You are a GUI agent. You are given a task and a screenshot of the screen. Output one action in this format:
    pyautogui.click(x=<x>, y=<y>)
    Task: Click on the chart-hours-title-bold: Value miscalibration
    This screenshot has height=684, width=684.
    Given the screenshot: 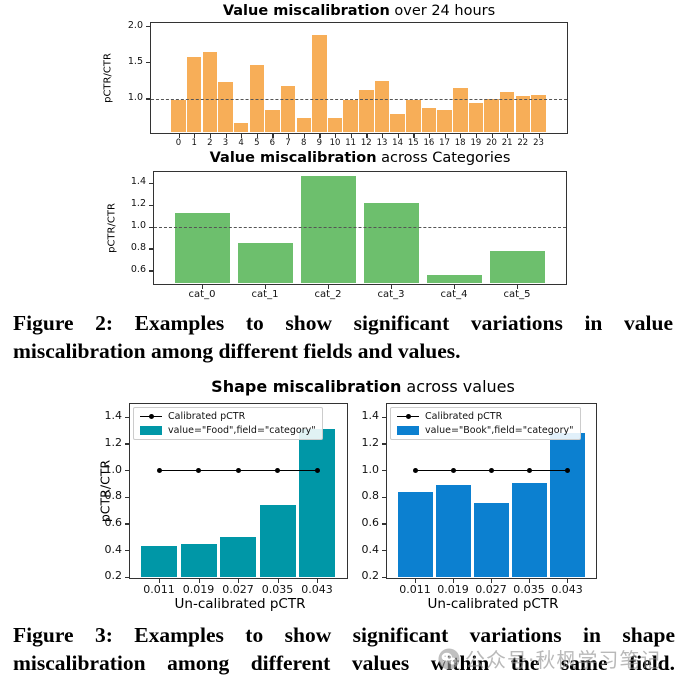 What is the action you would take?
    pyautogui.click(x=306, y=11)
    